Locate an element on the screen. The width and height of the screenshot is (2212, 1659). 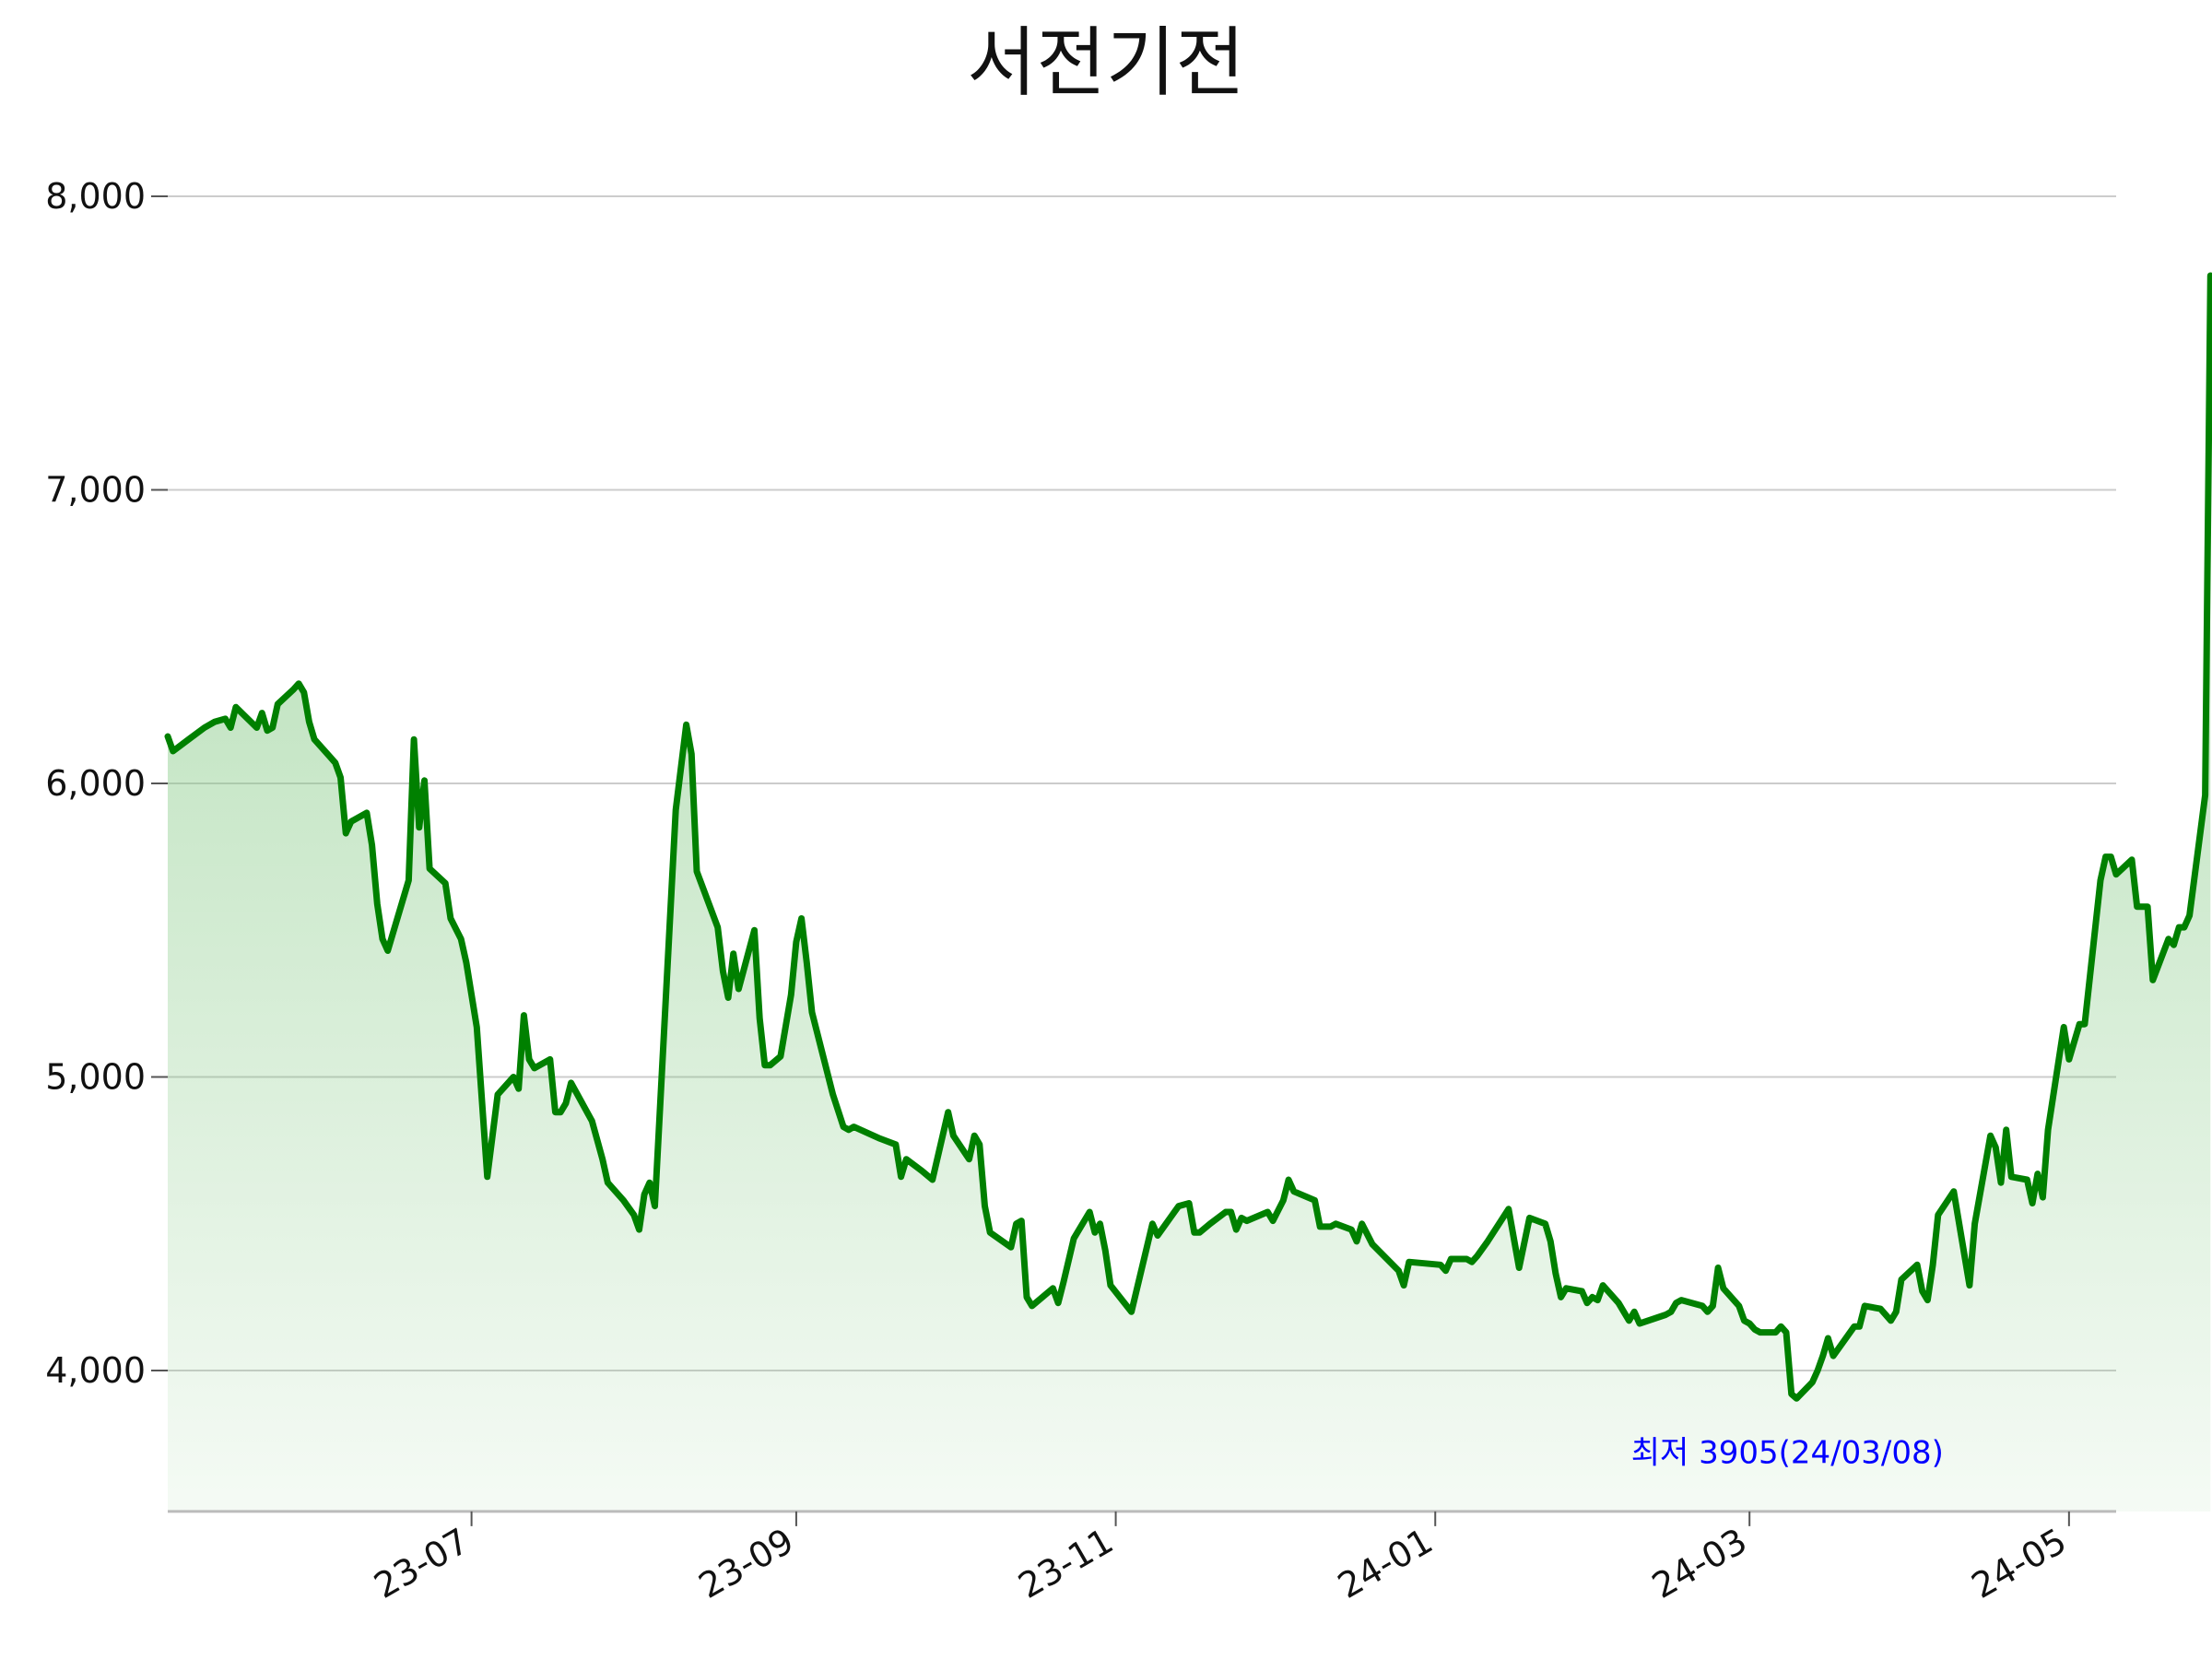
x-tick-label: 23-07 is located at coordinates (421, 1563).